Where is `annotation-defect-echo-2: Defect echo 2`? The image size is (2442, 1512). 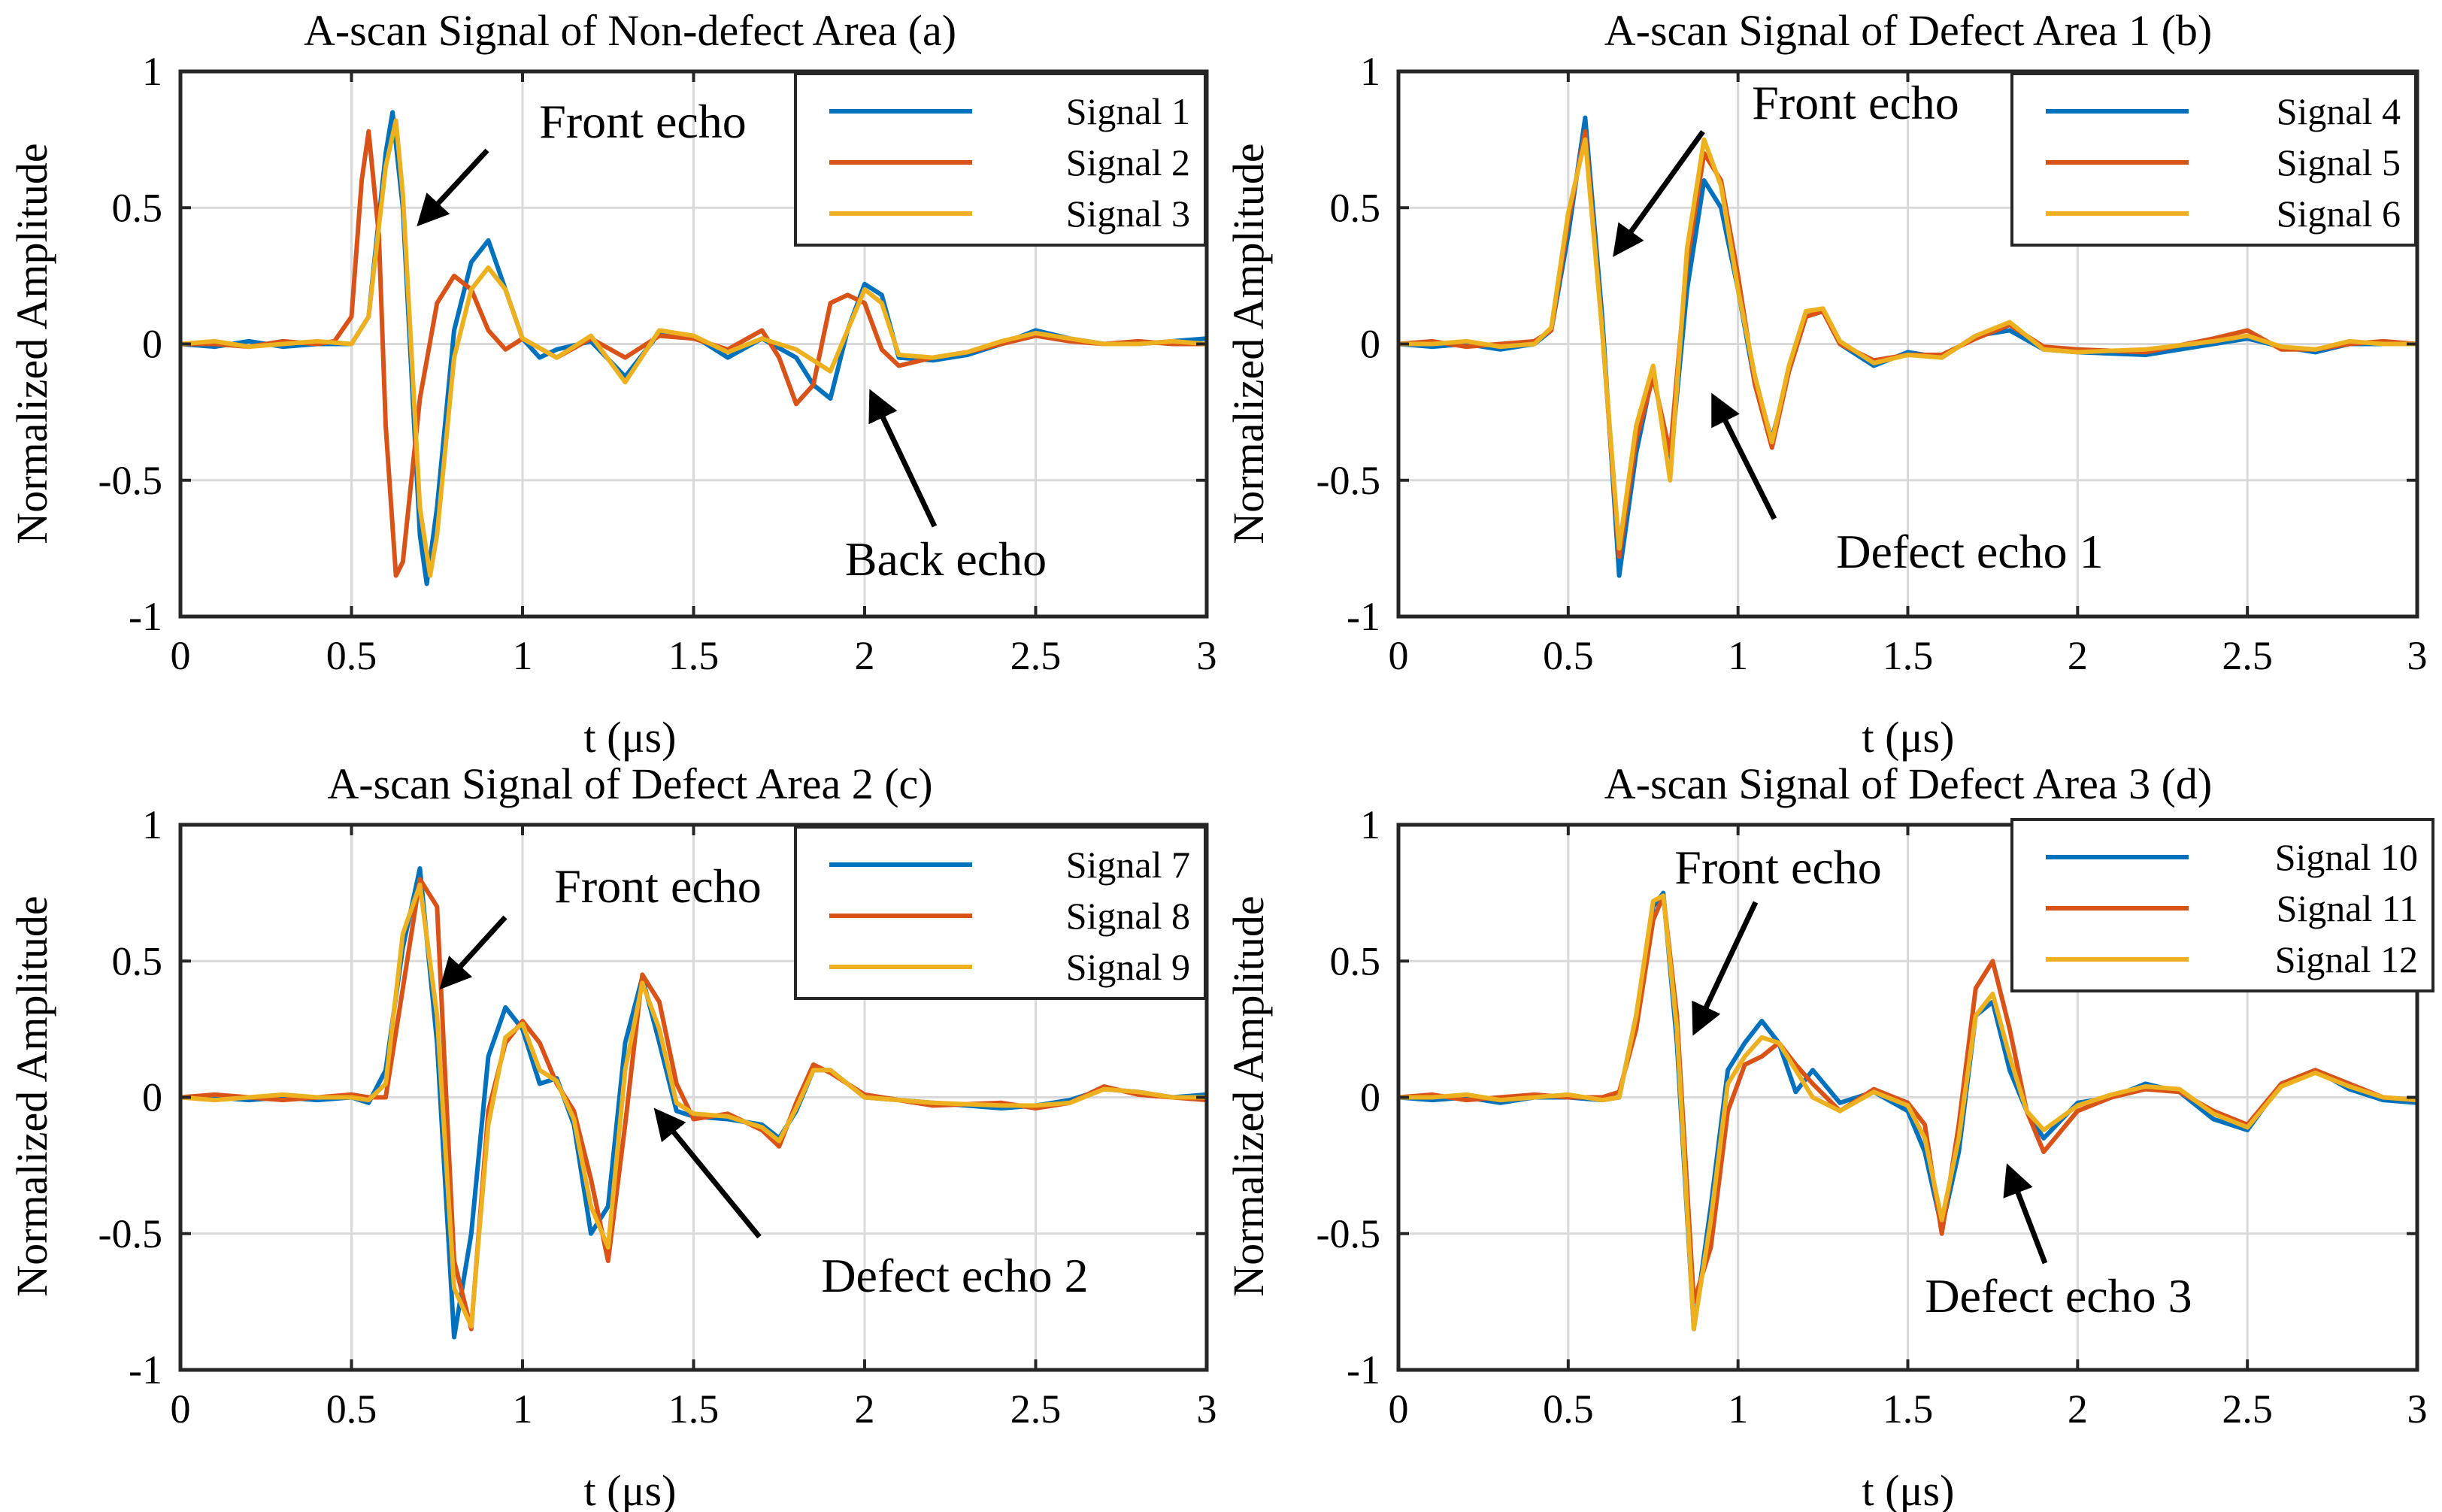 annotation-defect-echo-2: Defect echo 2 is located at coordinates (954, 1275).